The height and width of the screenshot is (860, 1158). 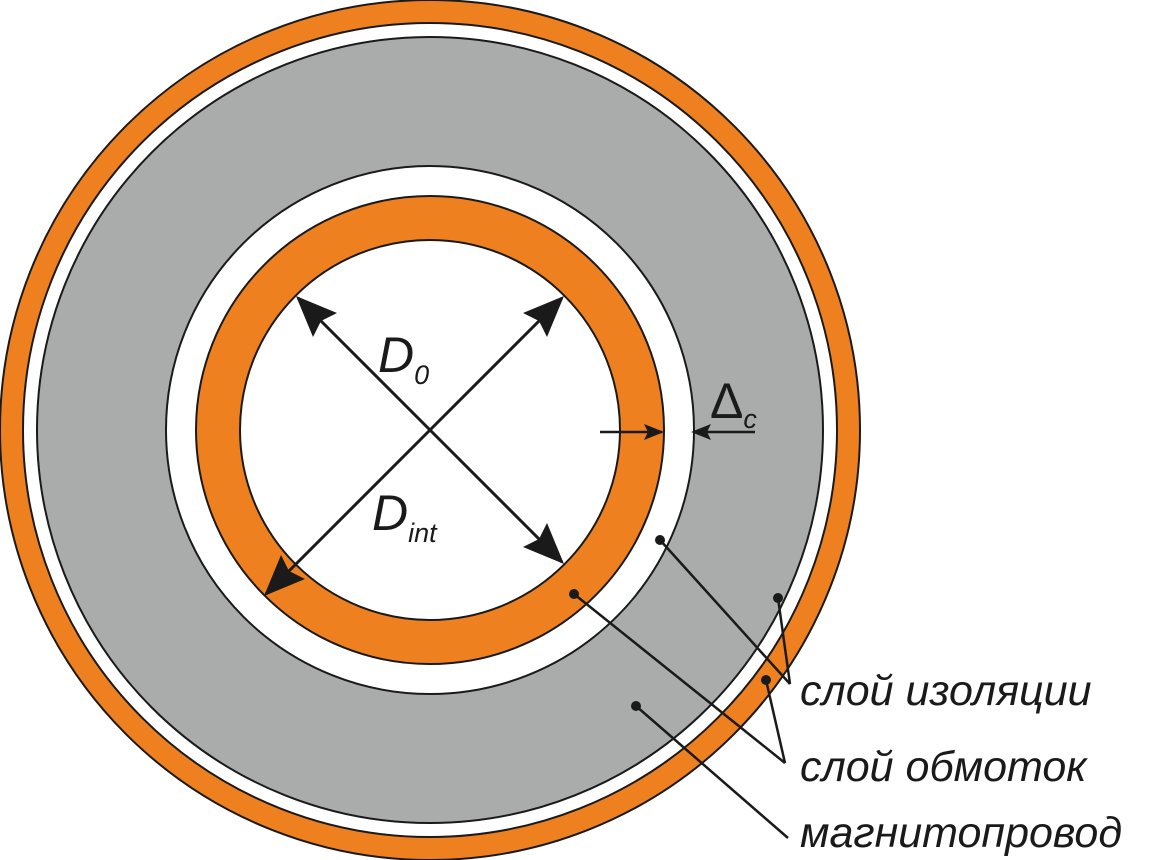 I want to click on d0-dimension-arrow, so click(x=430, y=430).